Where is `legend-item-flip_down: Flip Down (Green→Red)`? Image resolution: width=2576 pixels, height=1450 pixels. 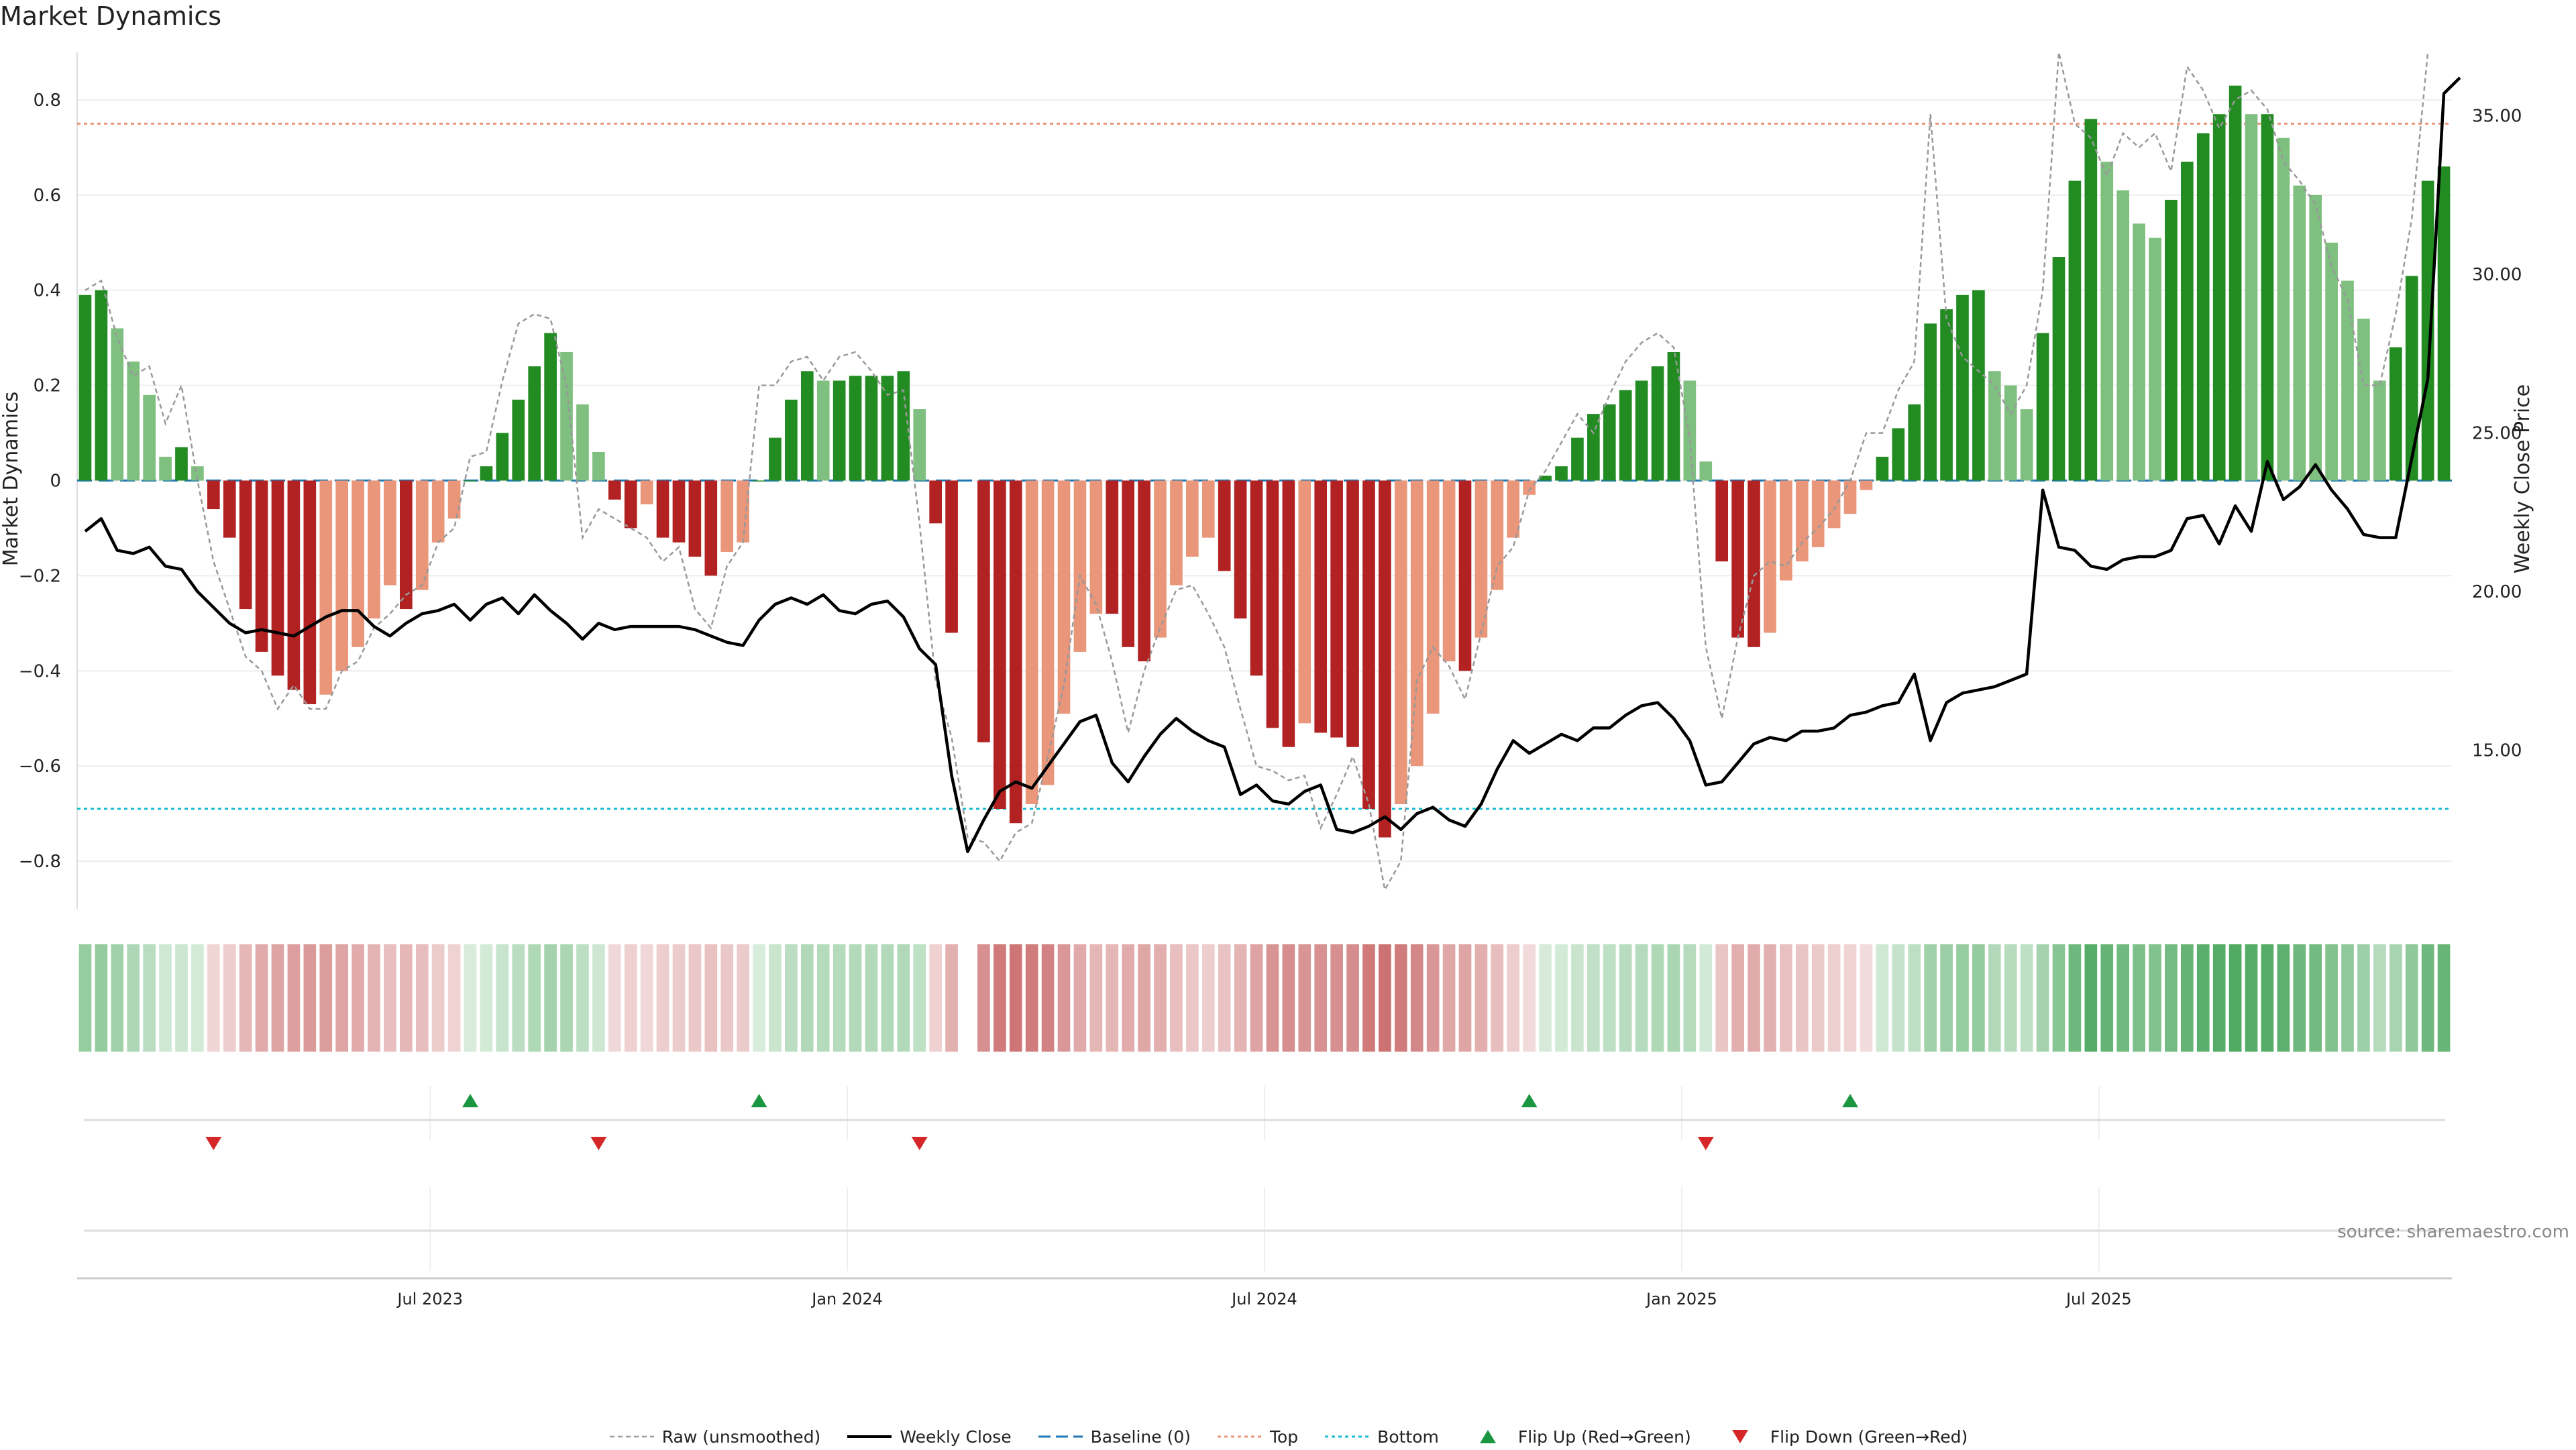
legend-item-flip_down: Flip Down (Green→Red) is located at coordinates (1842, 1437).